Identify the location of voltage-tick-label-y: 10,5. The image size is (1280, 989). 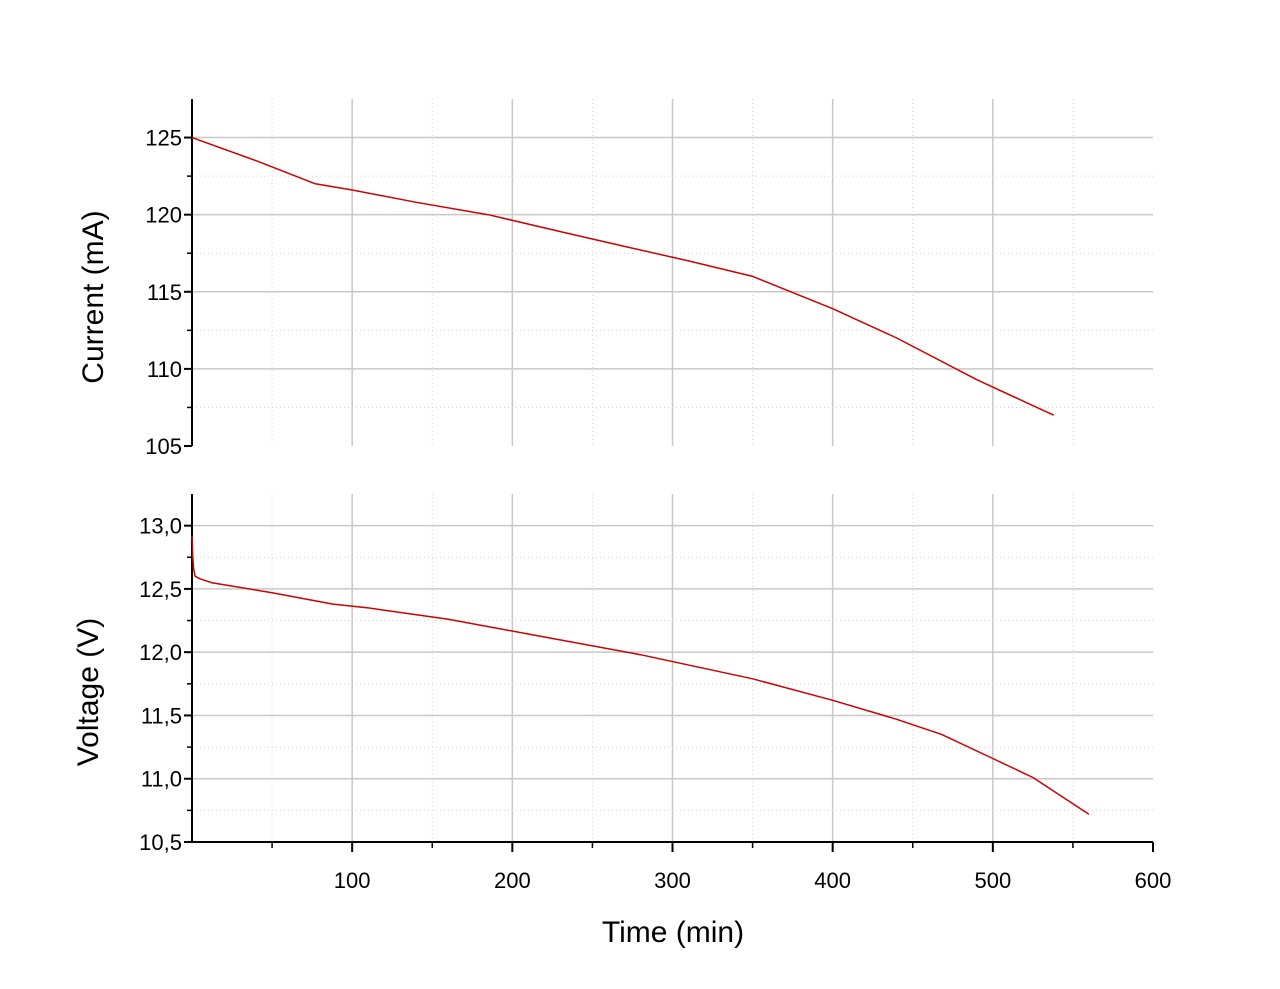
(160, 842).